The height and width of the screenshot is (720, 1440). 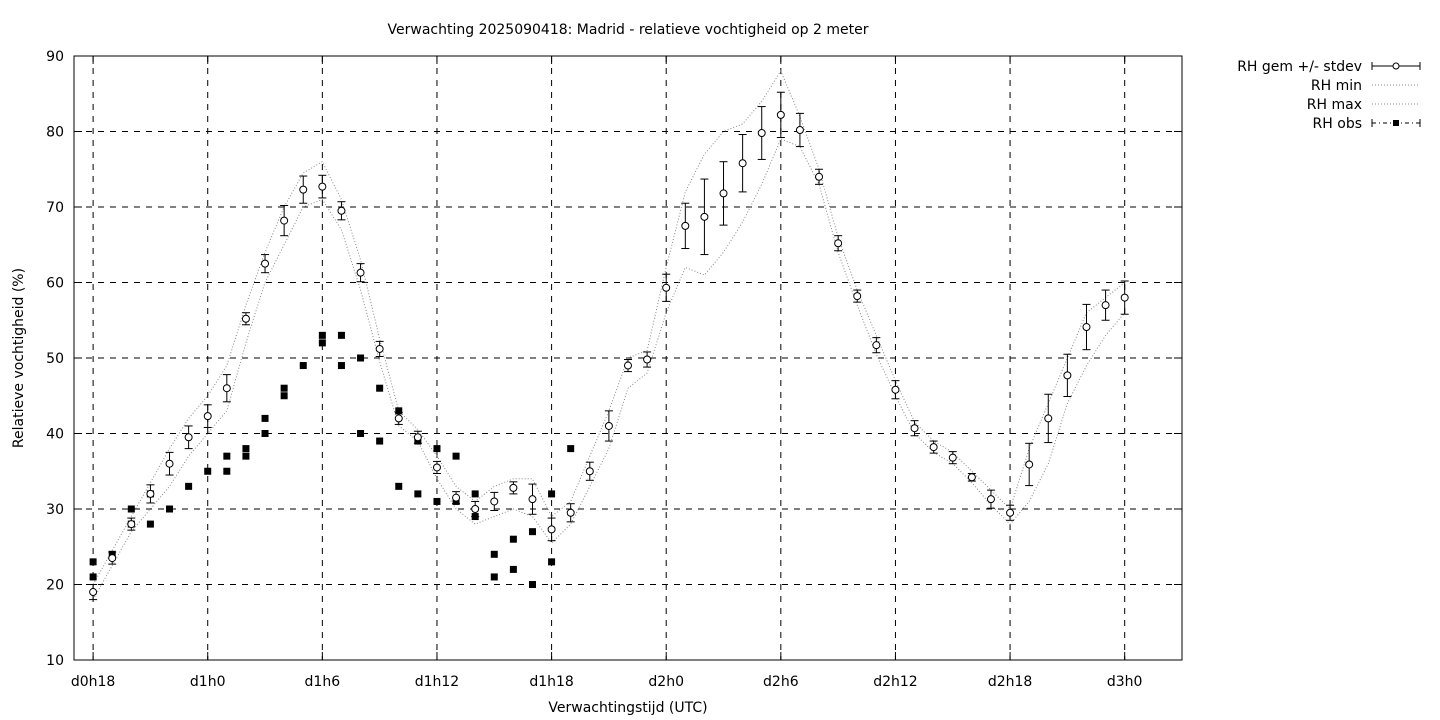 I want to click on y-axis-label: Relatieve vochtigheid (%), so click(x=19, y=358).